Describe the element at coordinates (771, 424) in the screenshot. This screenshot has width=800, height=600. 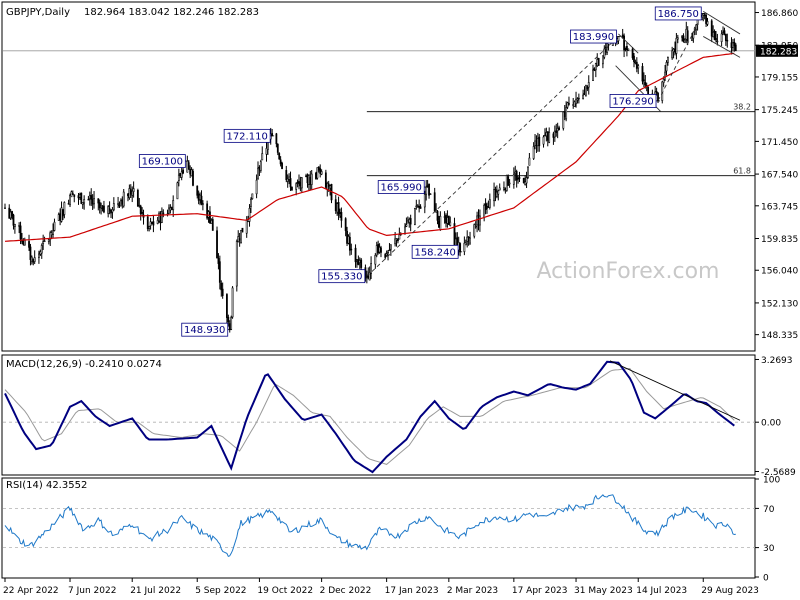
I see `macd-tick-label: 0.00` at that location.